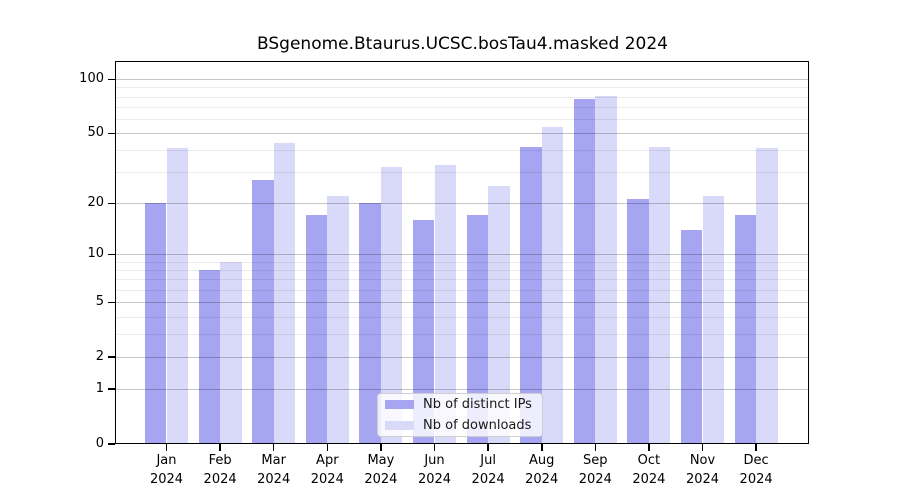  Describe the element at coordinates (703, 470) in the screenshot. I see `x-axis-tick-label: Nov 2024` at that location.